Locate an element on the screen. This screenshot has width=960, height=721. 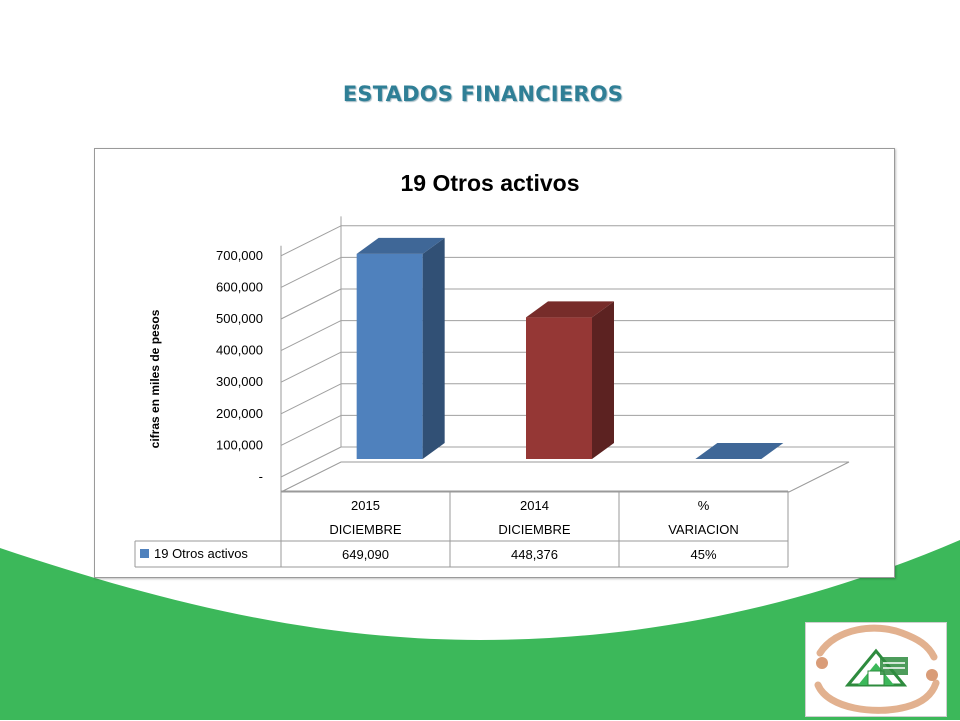
x-category-label: 2015 is located at coordinates (365, 505).